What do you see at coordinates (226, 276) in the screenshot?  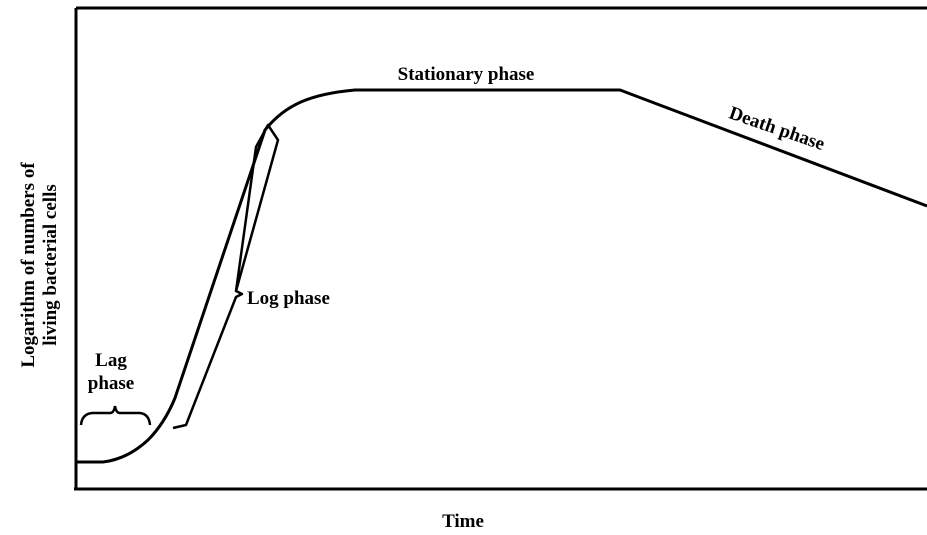 I see `log-phase-bracket` at bounding box center [226, 276].